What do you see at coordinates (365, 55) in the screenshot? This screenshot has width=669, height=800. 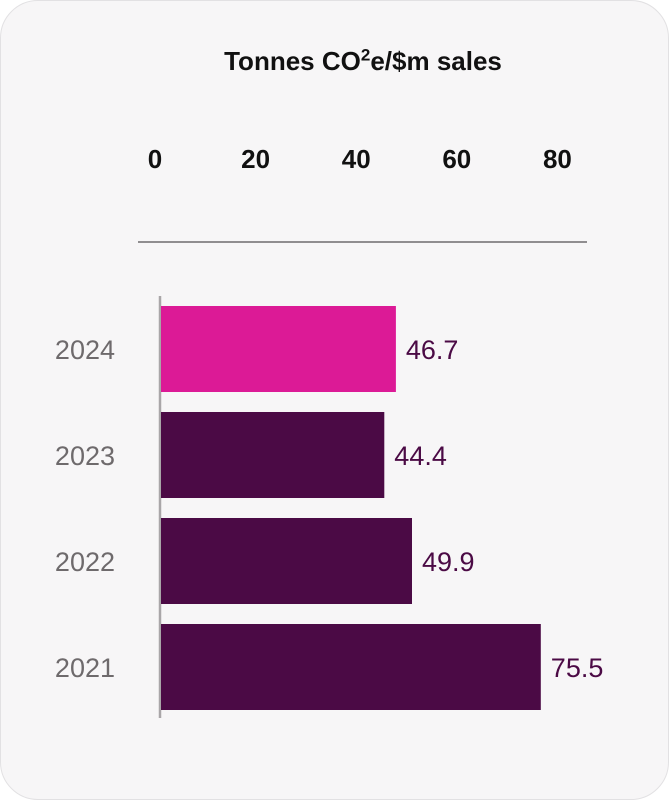 I see `title-superscript: 2` at bounding box center [365, 55].